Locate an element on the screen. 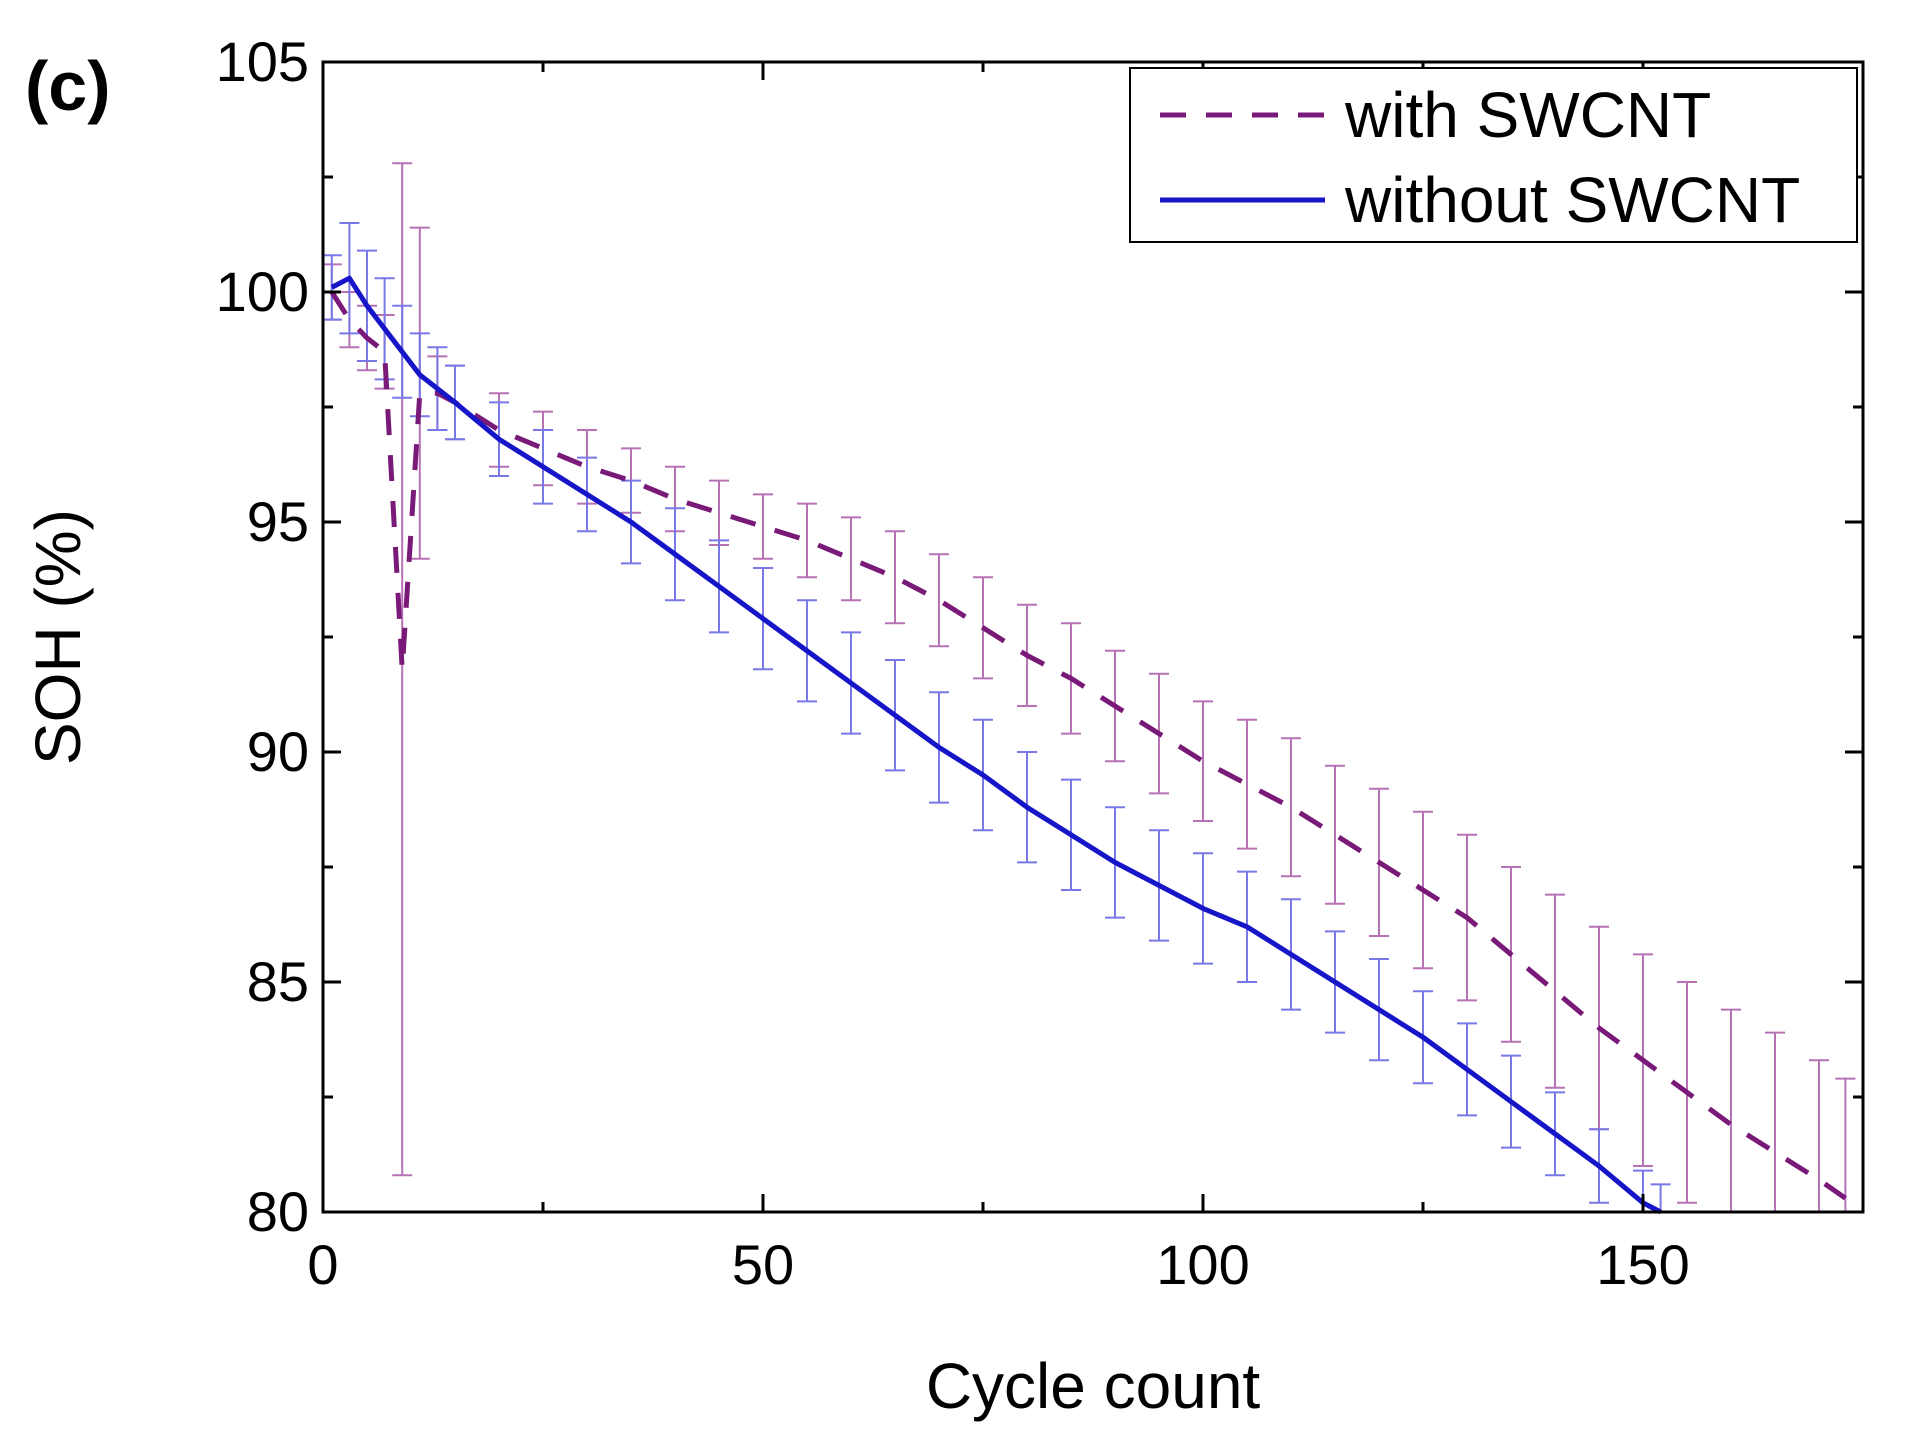 This screenshot has width=1906, height=1441. panel-label: (c) is located at coordinates (68, 86).